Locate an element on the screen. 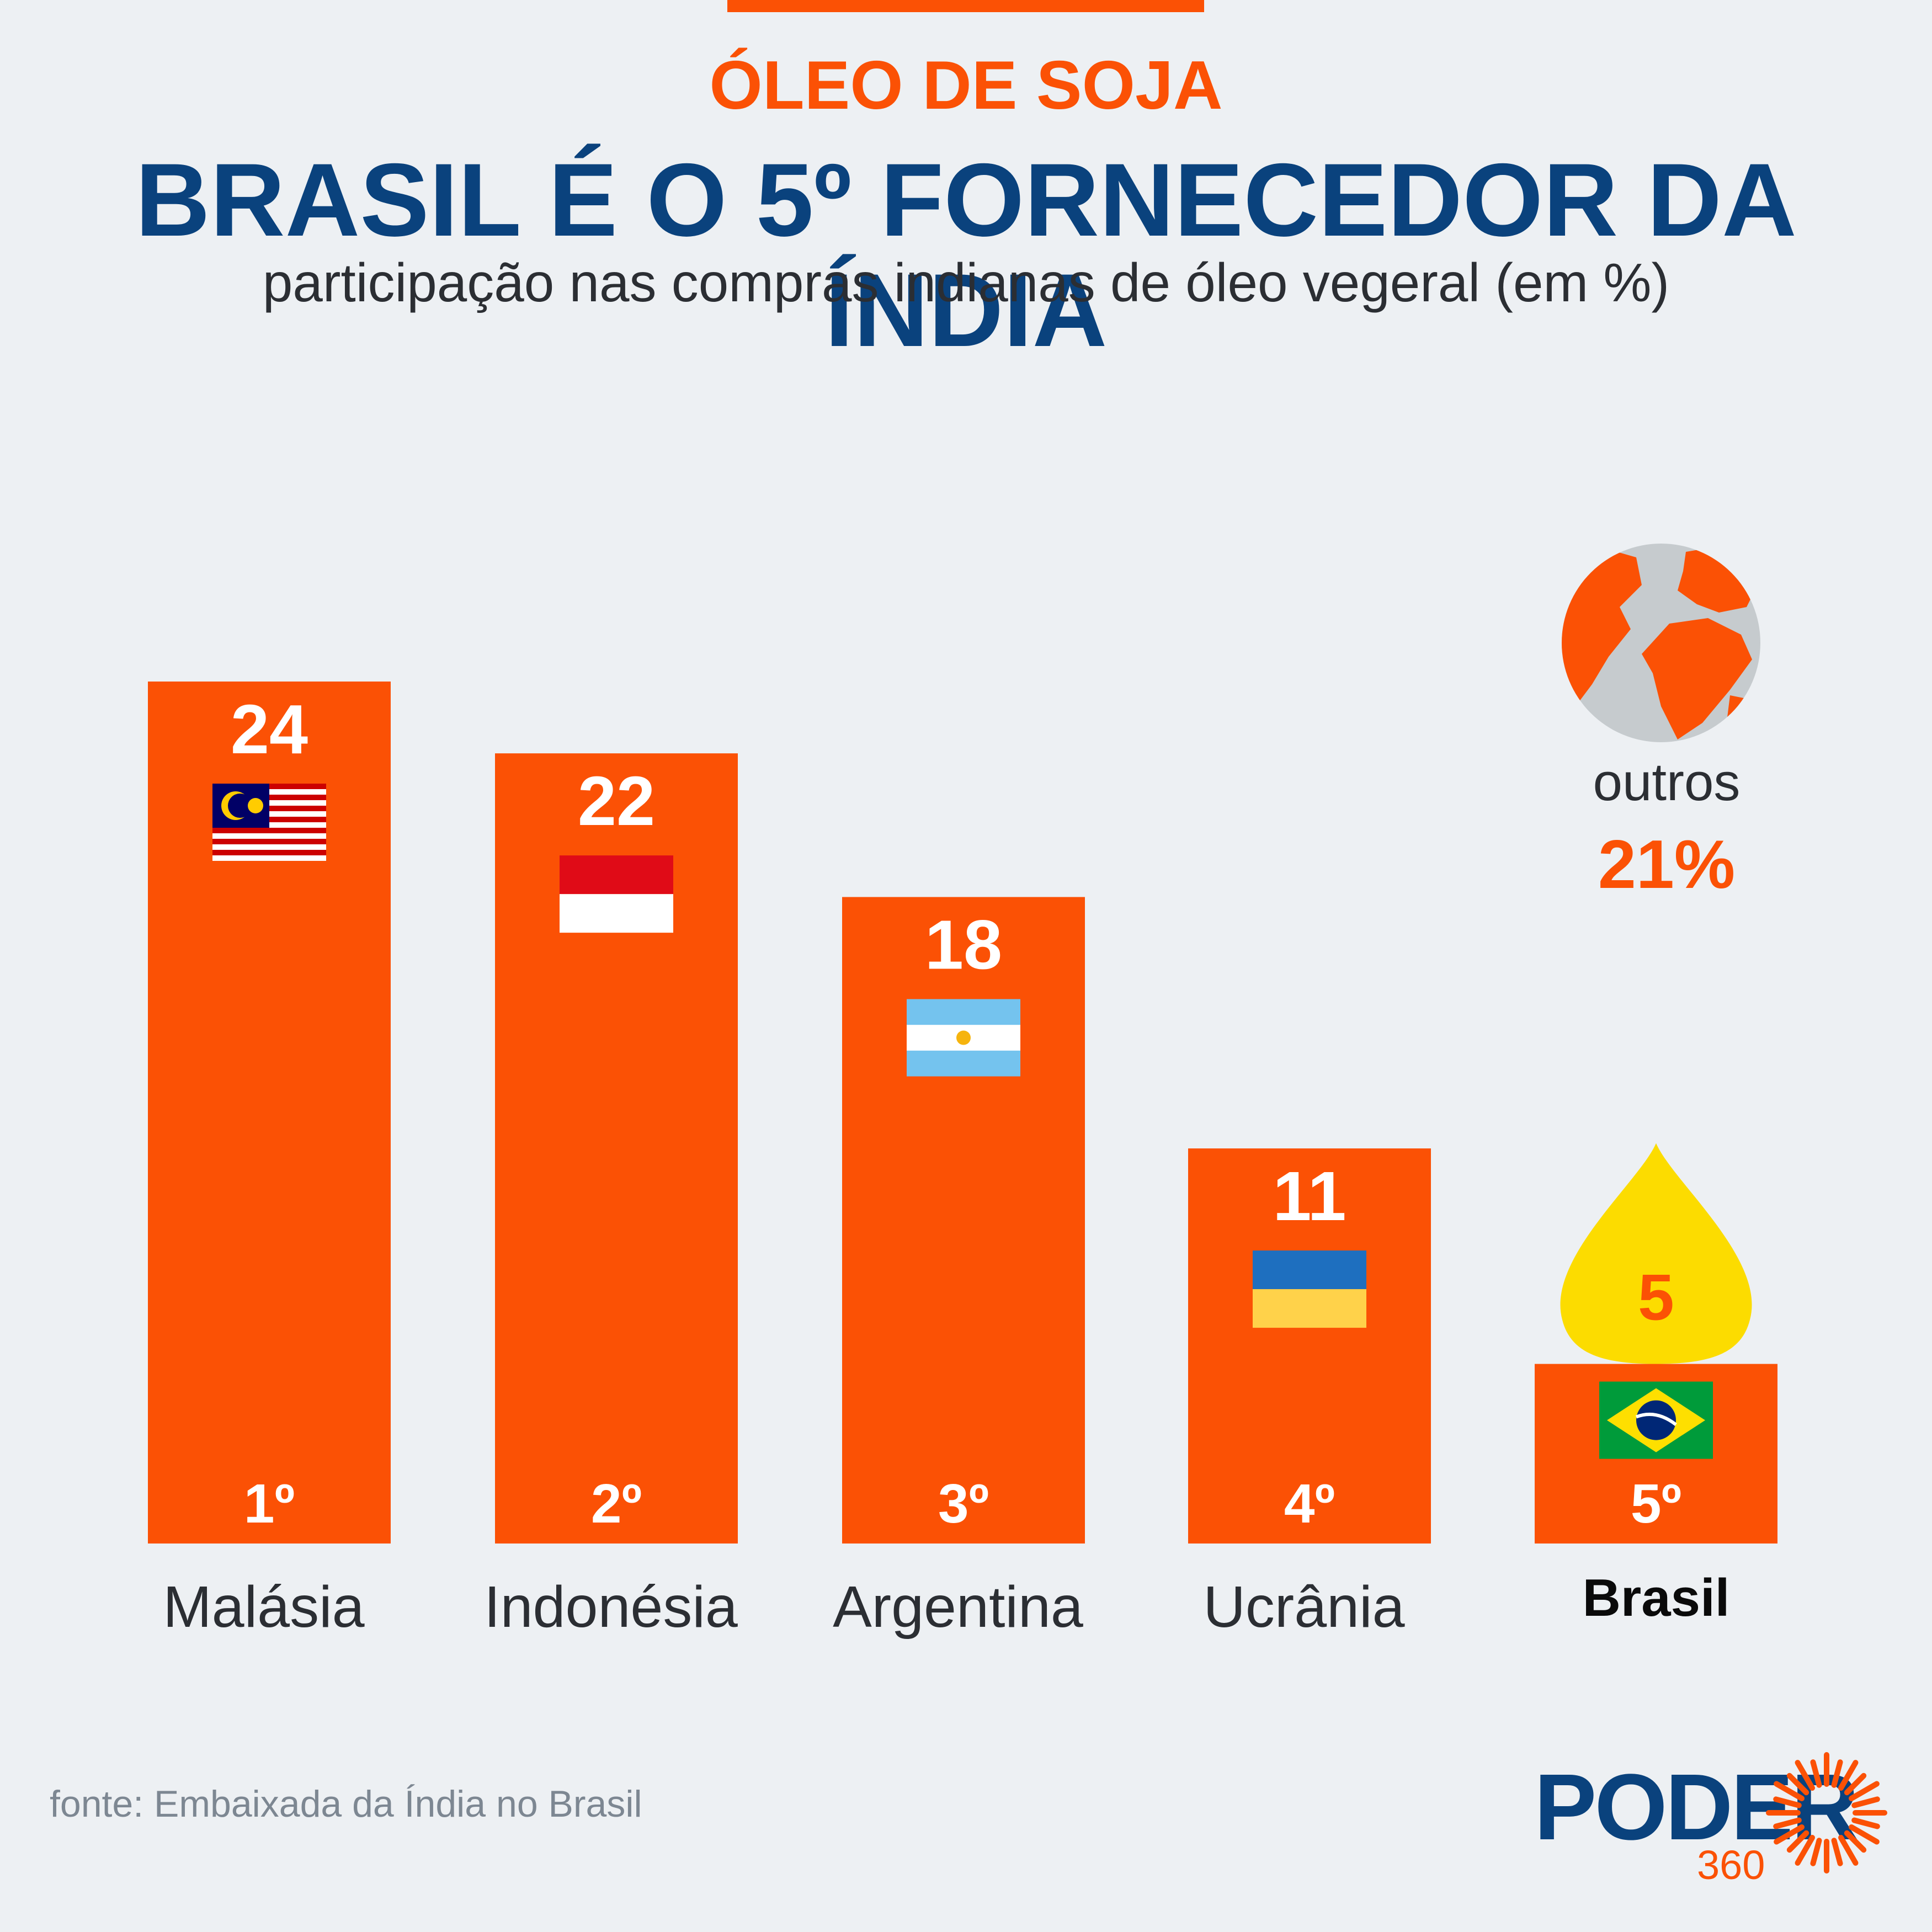 The image size is (1932, 1932). globe-icon is located at coordinates (1661, 643).